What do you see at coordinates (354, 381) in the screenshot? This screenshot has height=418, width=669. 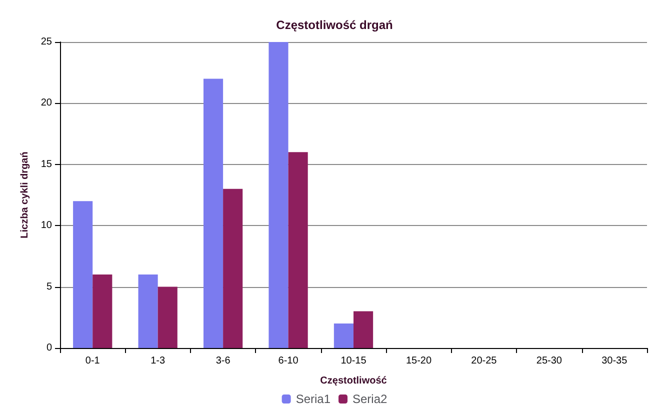 I see `x-axis-title: Częstotliwość` at bounding box center [354, 381].